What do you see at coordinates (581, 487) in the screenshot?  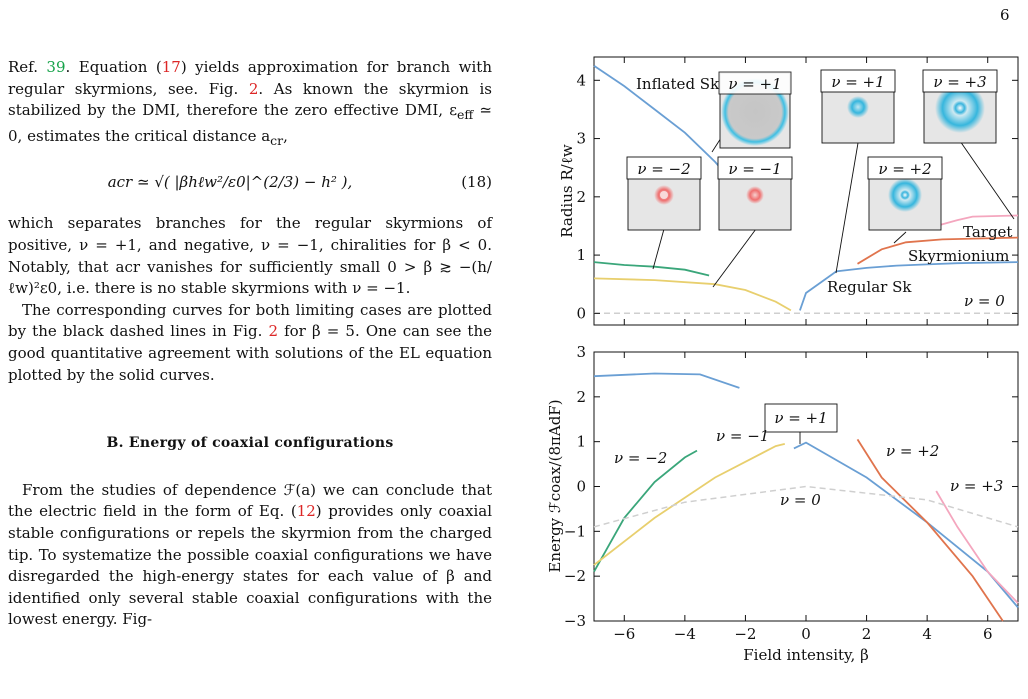 I see `energy-ytick-label: 0` at bounding box center [581, 487].